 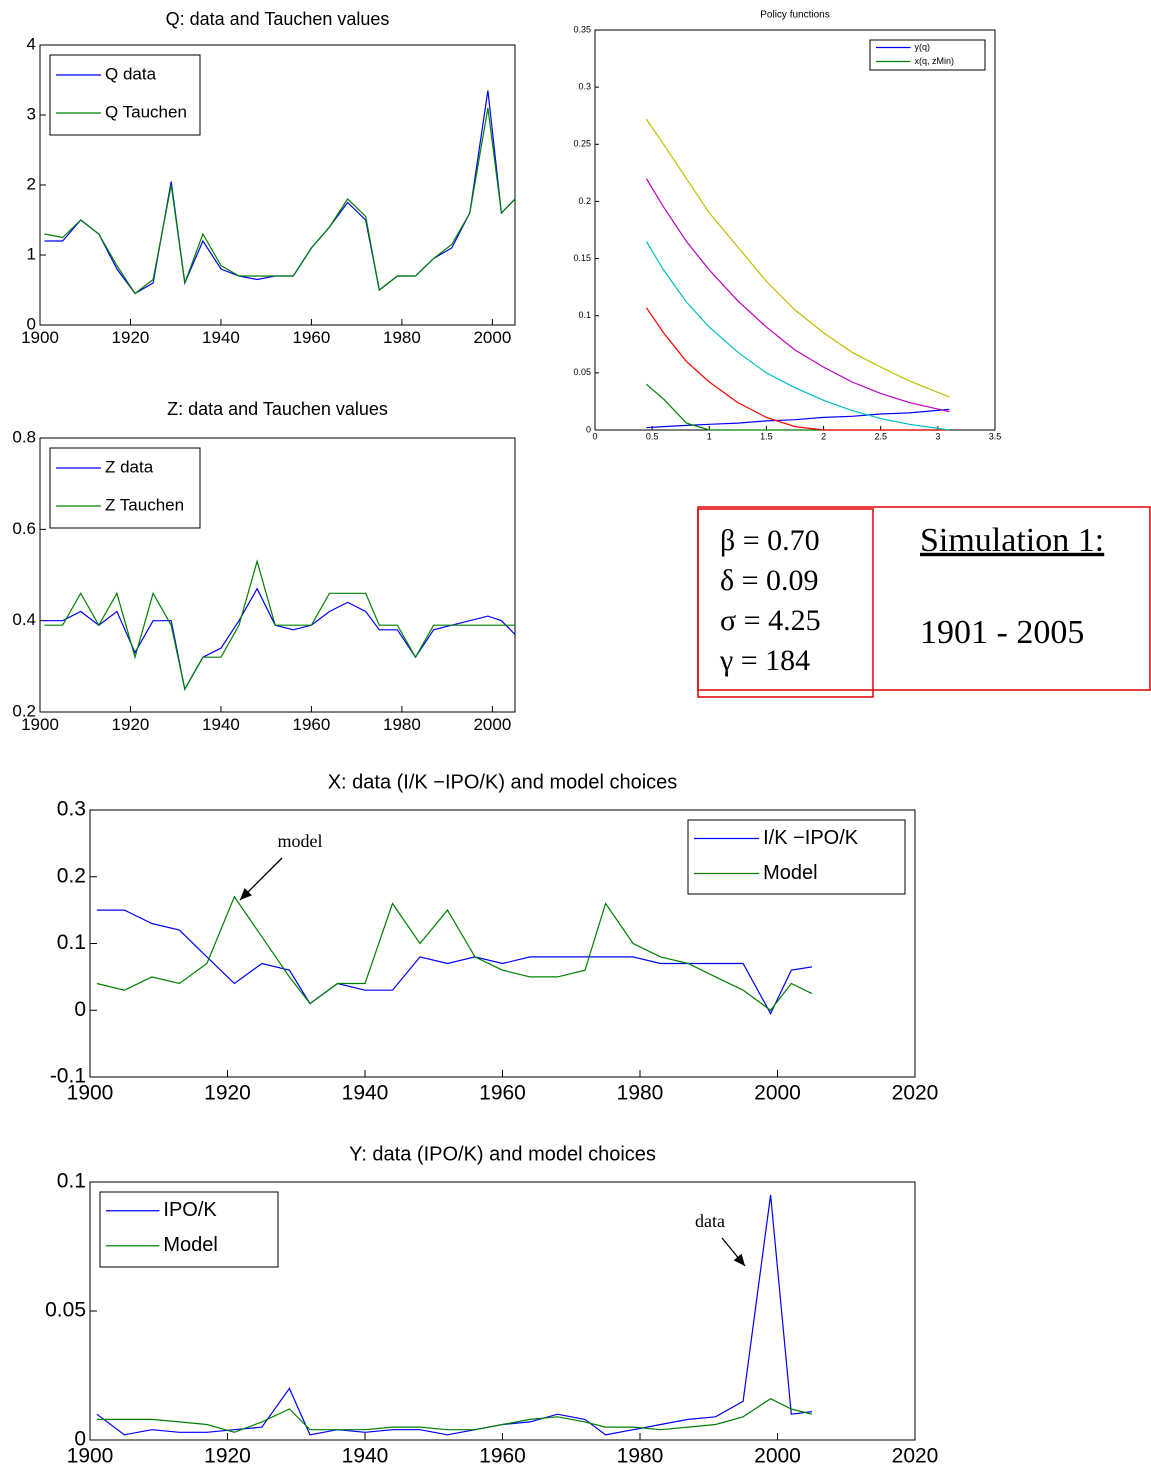 I want to click on param-box, so click(x=785, y=603).